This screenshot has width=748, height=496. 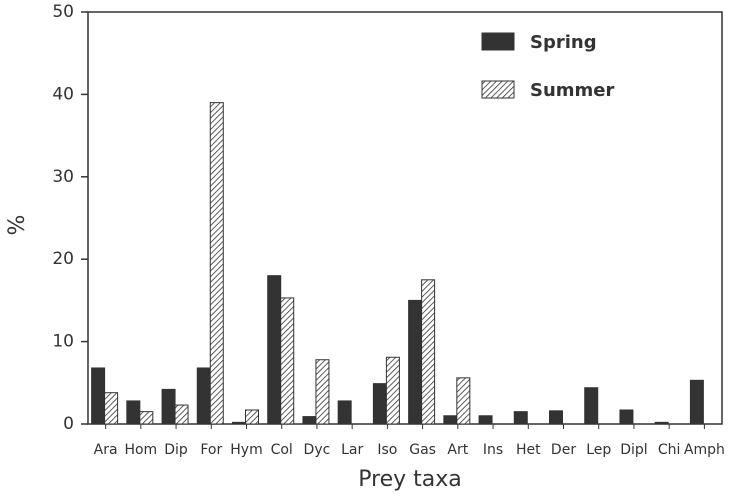 What do you see at coordinates (246, 450) in the screenshot?
I see `x-tick-label: Hym` at bounding box center [246, 450].